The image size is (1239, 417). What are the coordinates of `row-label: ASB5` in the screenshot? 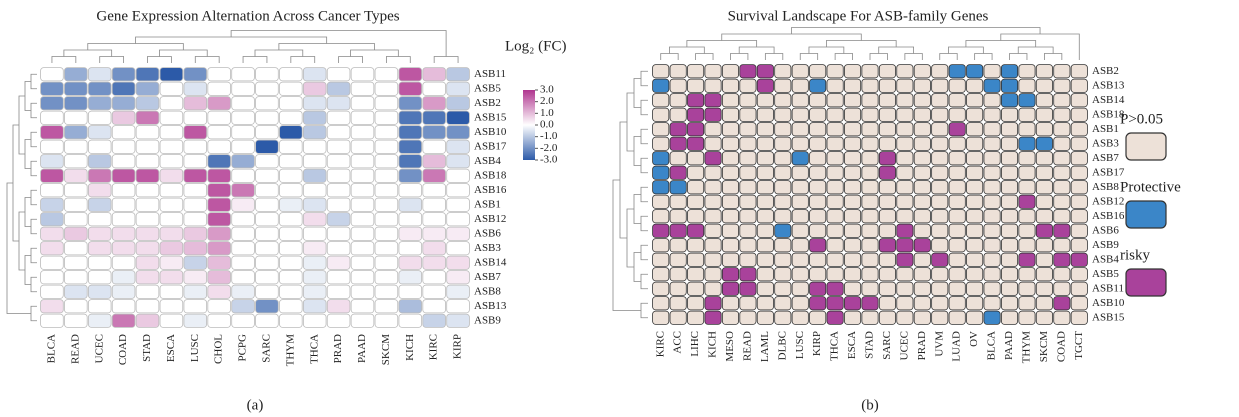 It's located at (487, 88).